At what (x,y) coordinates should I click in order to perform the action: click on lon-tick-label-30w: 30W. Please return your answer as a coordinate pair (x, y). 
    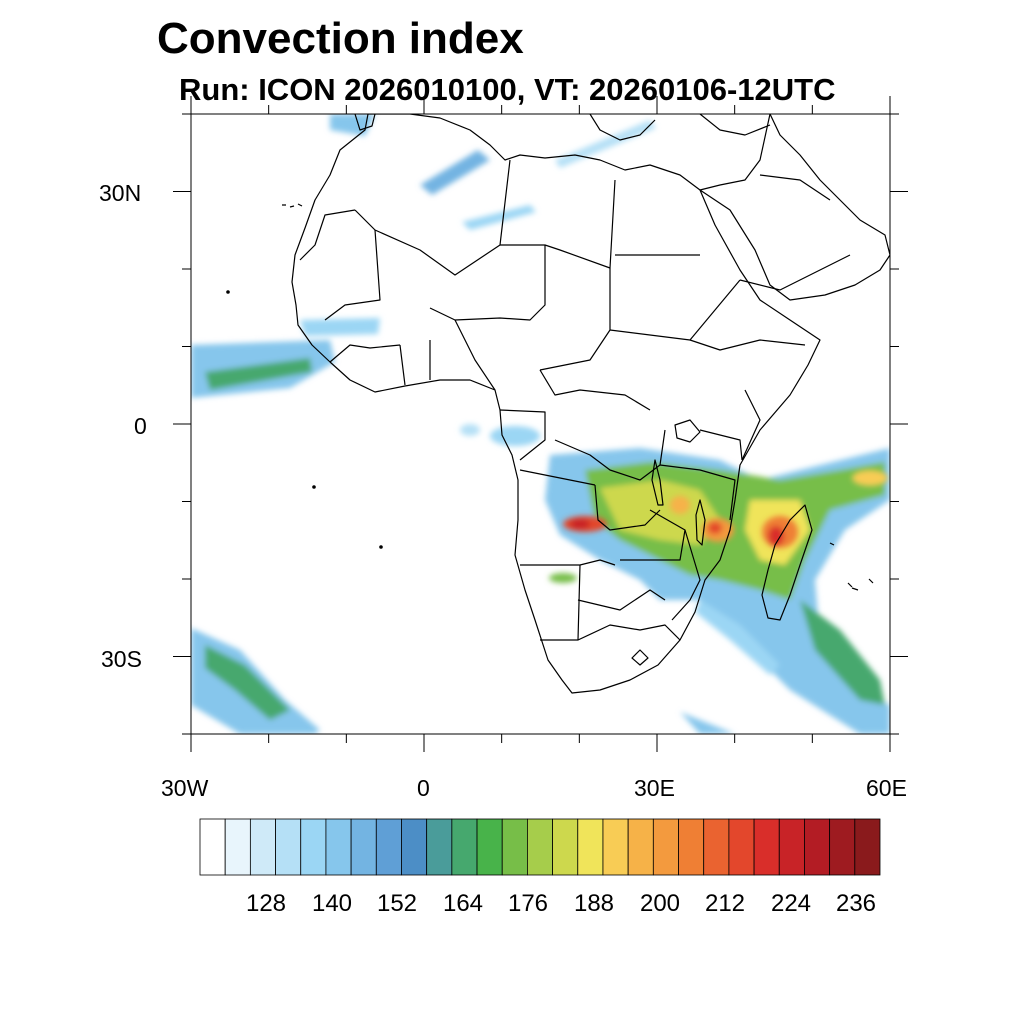
    Looking at the image, I should click on (185, 788).